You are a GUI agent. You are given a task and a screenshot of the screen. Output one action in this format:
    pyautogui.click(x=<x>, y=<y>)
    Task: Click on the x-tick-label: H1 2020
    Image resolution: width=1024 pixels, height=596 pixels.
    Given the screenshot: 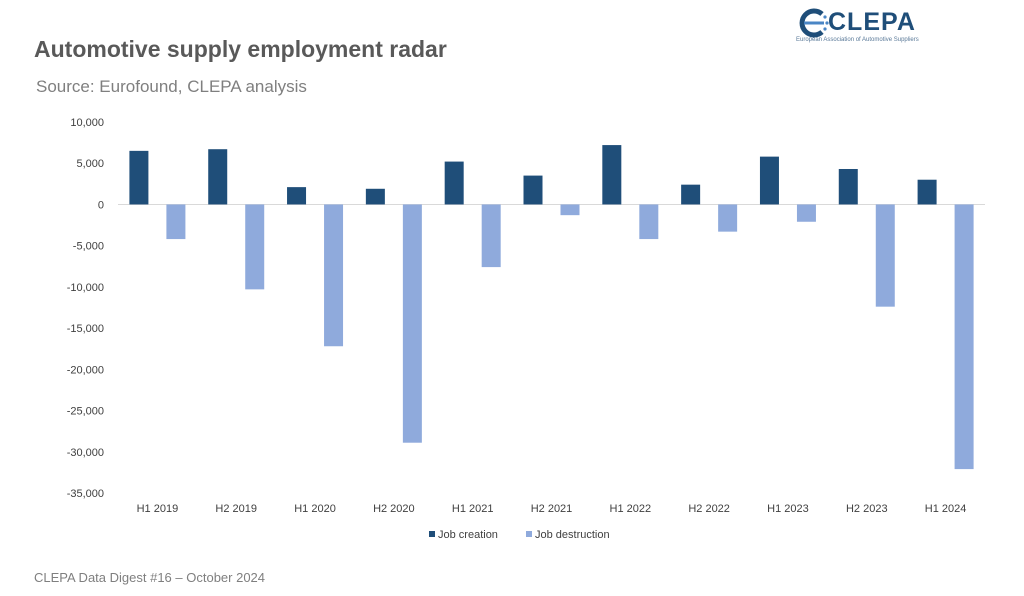 What is the action you would take?
    pyautogui.click(x=315, y=509)
    